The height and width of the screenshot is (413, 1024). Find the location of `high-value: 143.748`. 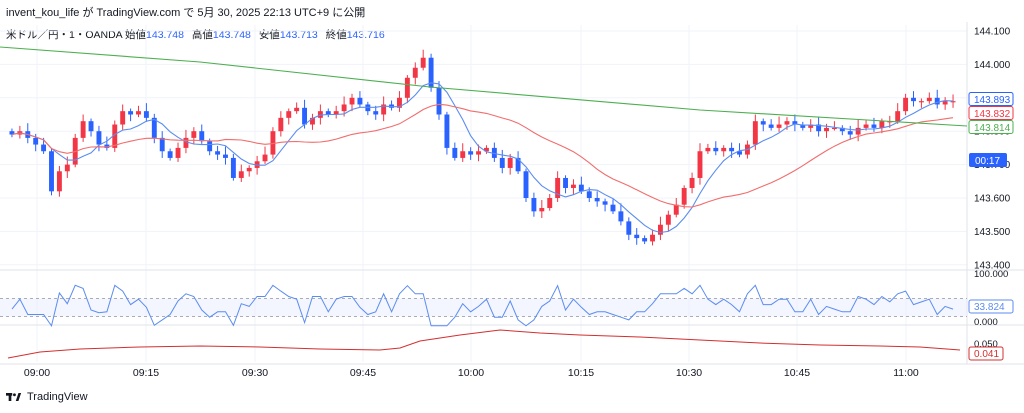

high-value: 143.748 is located at coordinates (231, 35).